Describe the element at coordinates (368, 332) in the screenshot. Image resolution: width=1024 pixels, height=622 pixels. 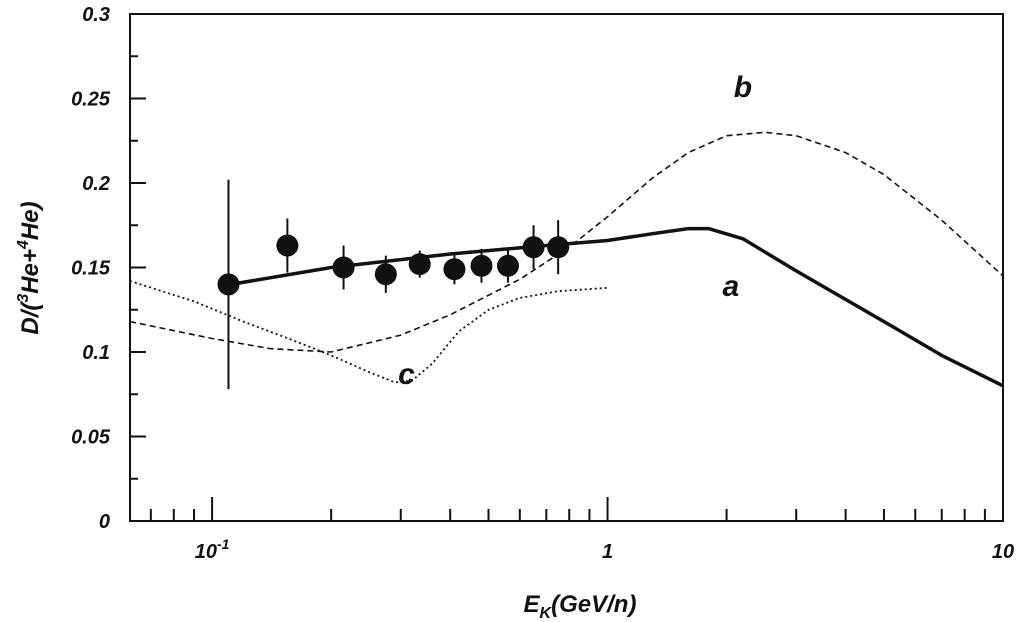
I see `curve-c` at that location.